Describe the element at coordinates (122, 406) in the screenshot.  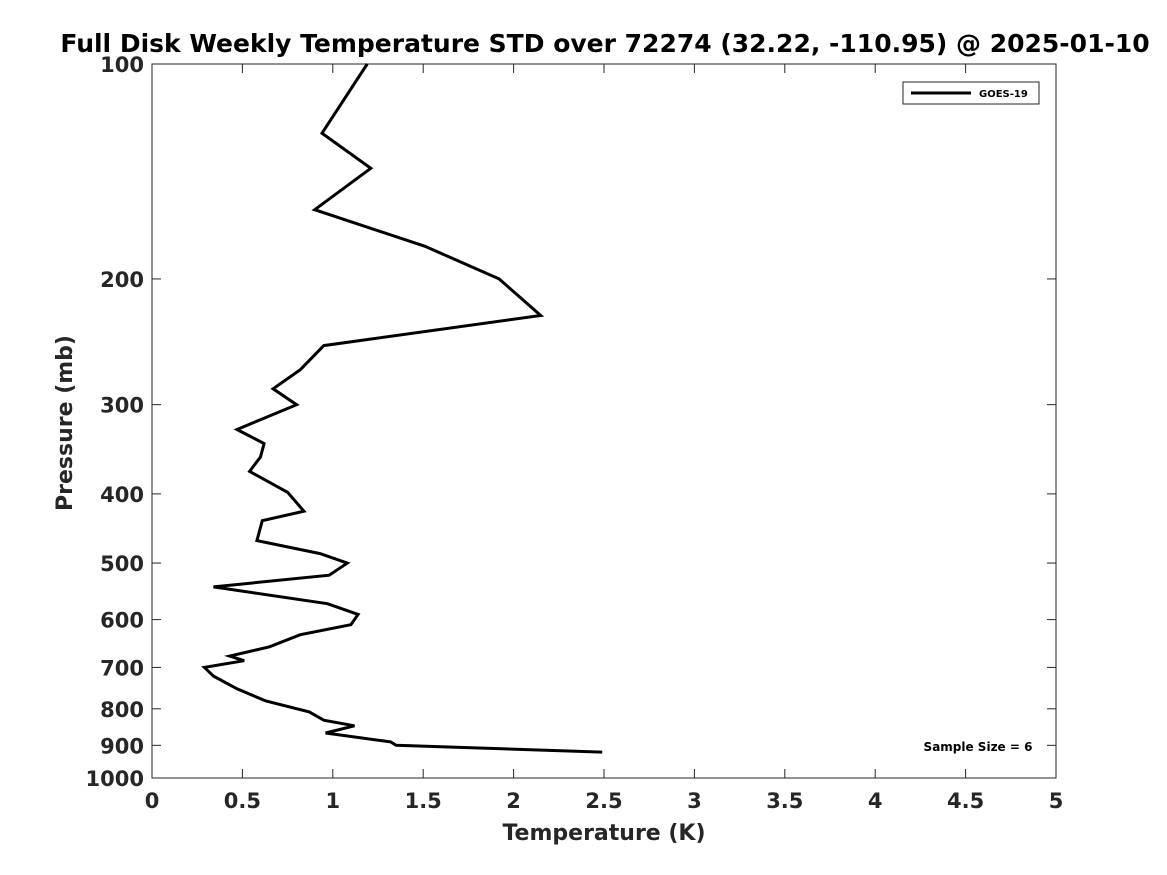
I see `y-tick-label: 300` at that location.